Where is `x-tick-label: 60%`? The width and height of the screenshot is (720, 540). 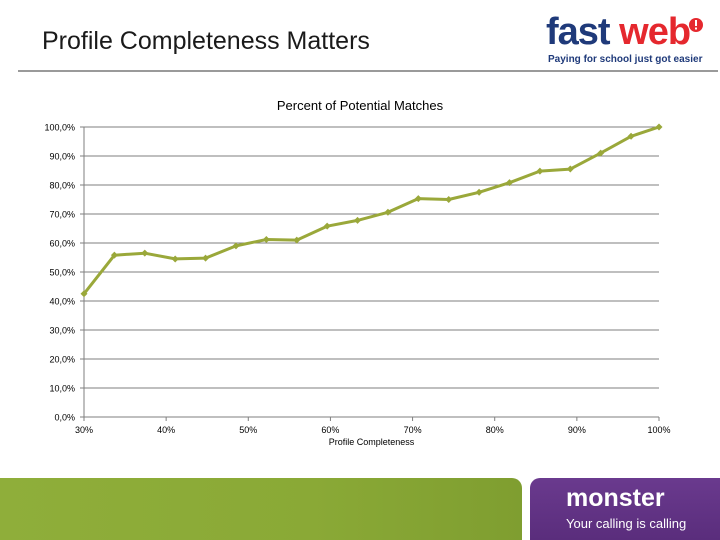
x-tick-label: 60% is located at coordinates (330, 430).